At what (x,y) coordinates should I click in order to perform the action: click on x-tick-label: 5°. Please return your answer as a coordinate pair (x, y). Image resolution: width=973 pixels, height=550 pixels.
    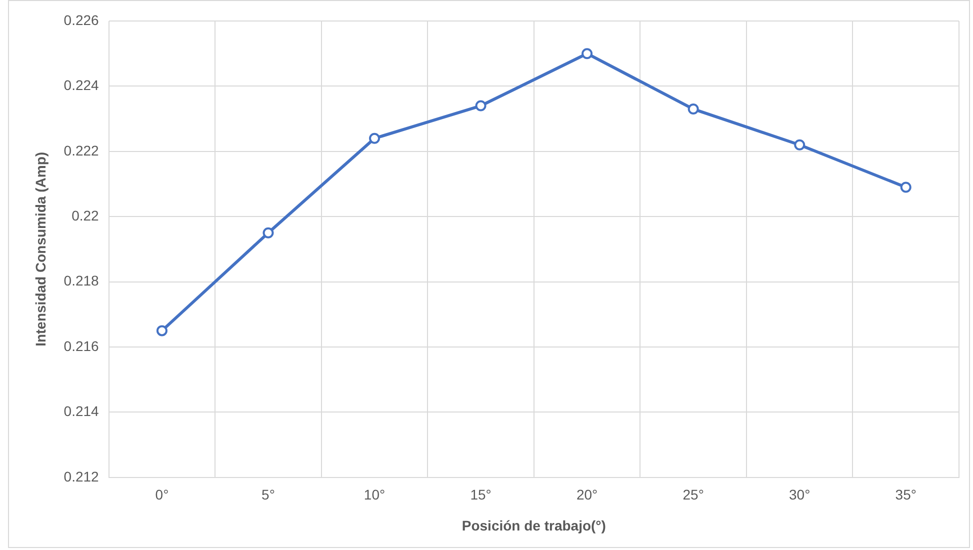
    Looking at the image, I should click on (268, 494).